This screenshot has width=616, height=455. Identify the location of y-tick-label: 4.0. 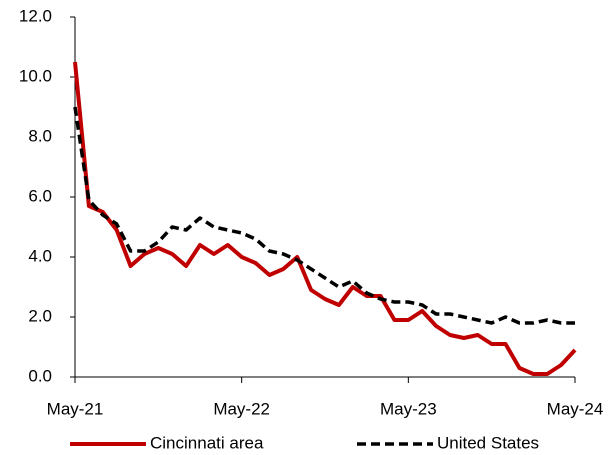
(40, 255).